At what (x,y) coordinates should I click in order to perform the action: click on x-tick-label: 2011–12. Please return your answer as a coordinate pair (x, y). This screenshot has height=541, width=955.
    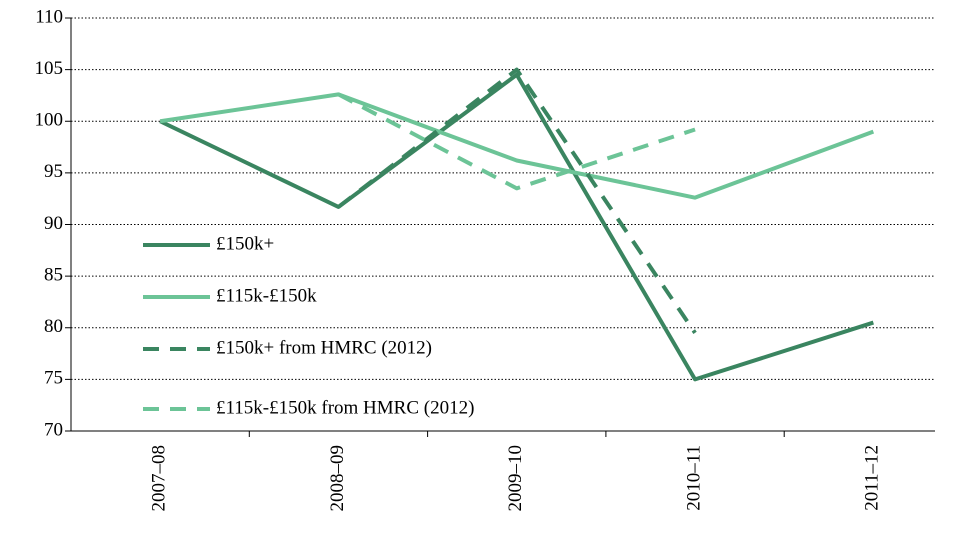
    Looking at the image, I should click on (872, 478).